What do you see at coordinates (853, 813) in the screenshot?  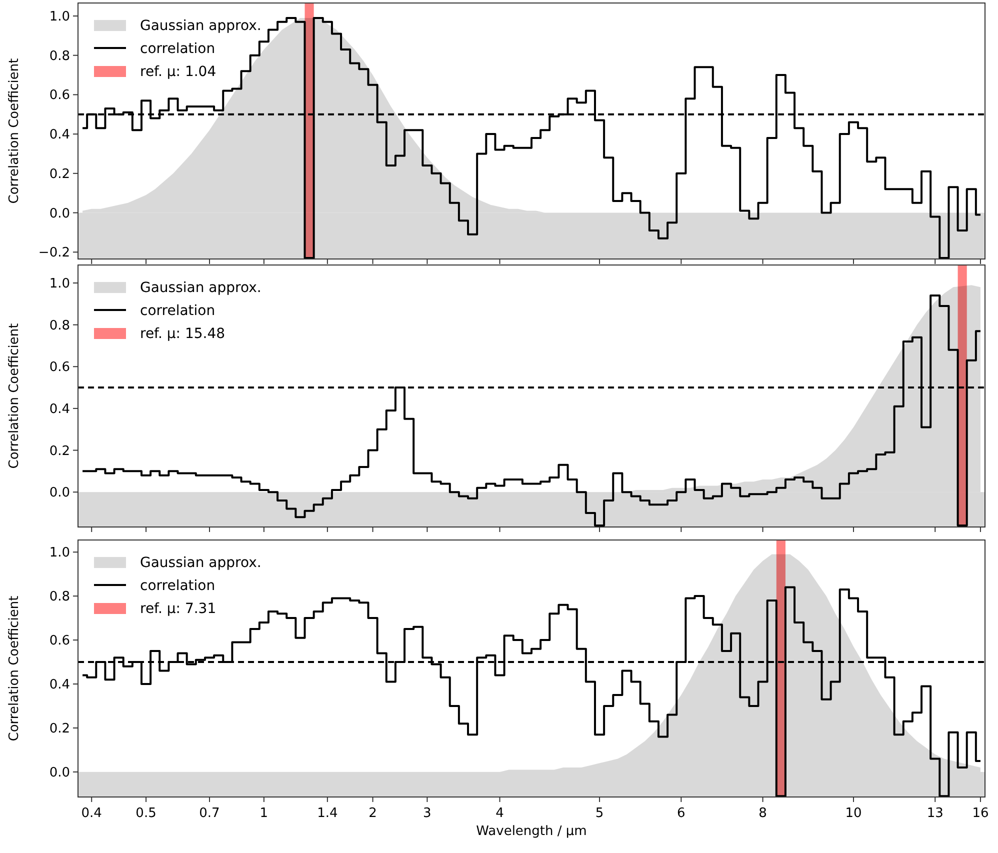 I see `x-tick-label: 10` at bounding box center [853, 813].